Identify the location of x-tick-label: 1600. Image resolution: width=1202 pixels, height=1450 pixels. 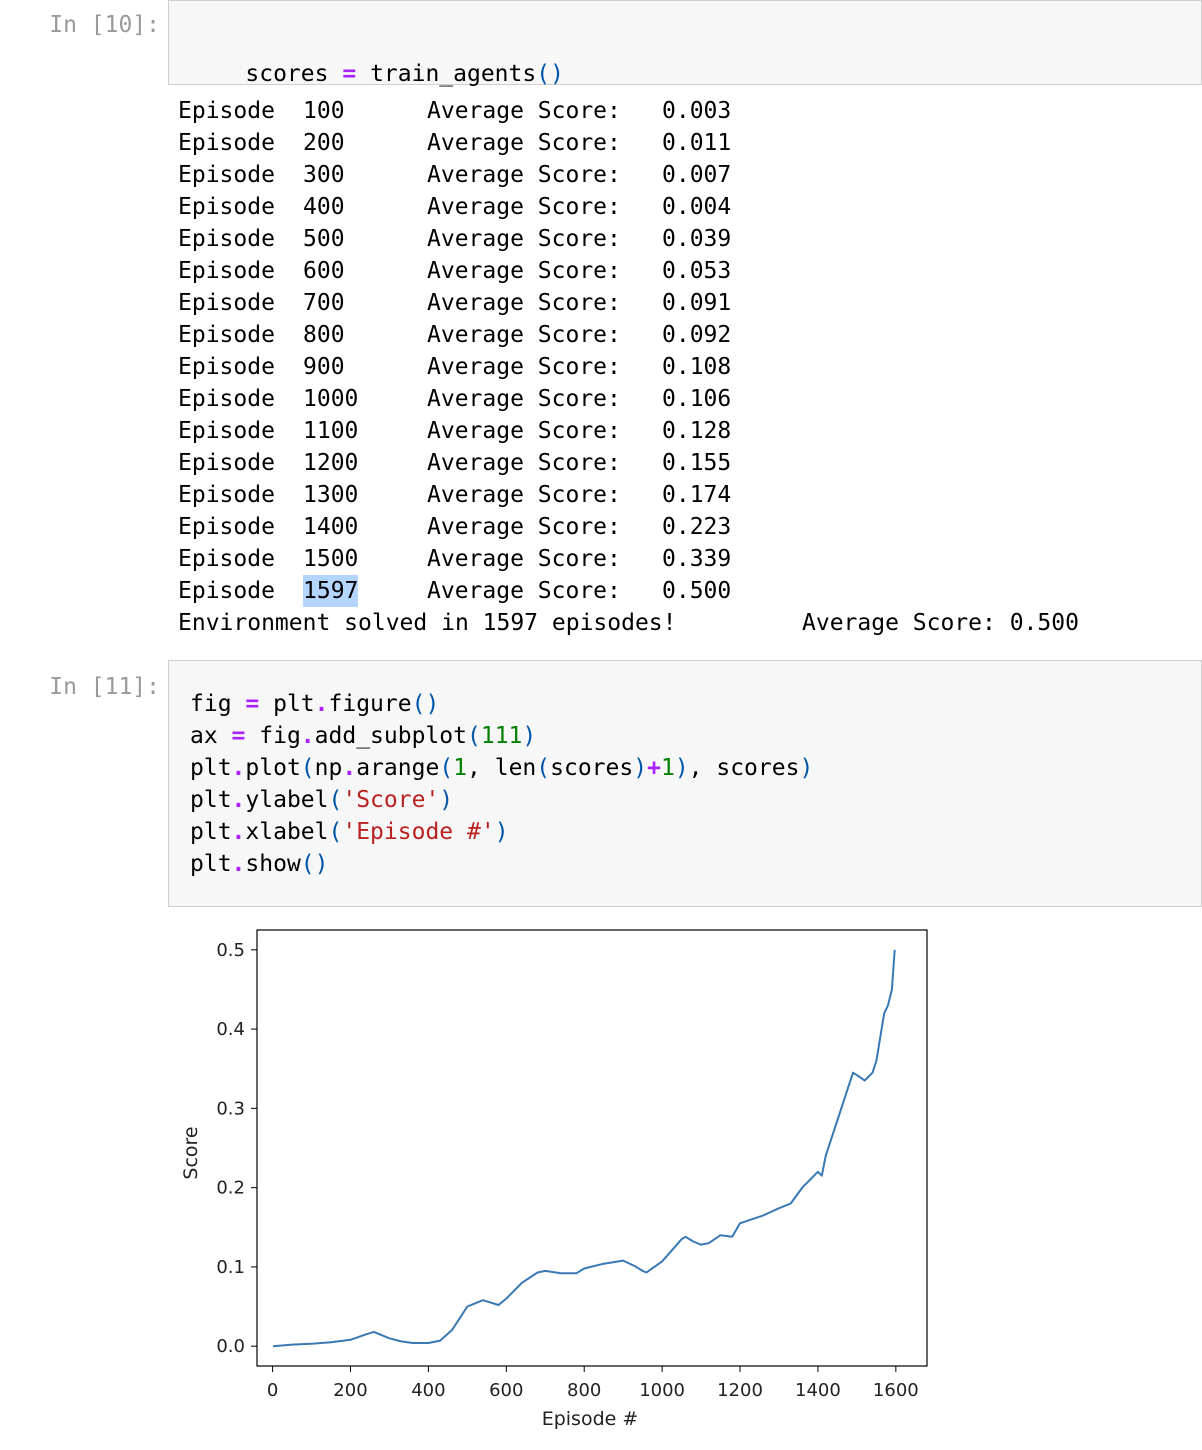
(896, 1390).